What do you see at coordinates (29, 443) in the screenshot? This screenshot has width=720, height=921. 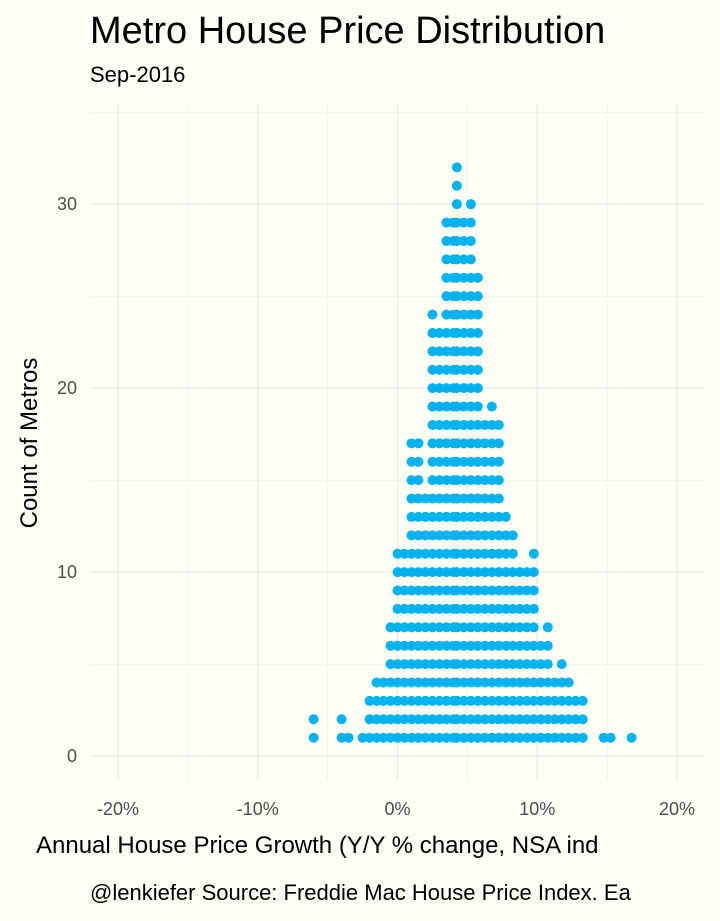 I see `y-axis-title: Count of Metros` at bounding box center [29, 443].